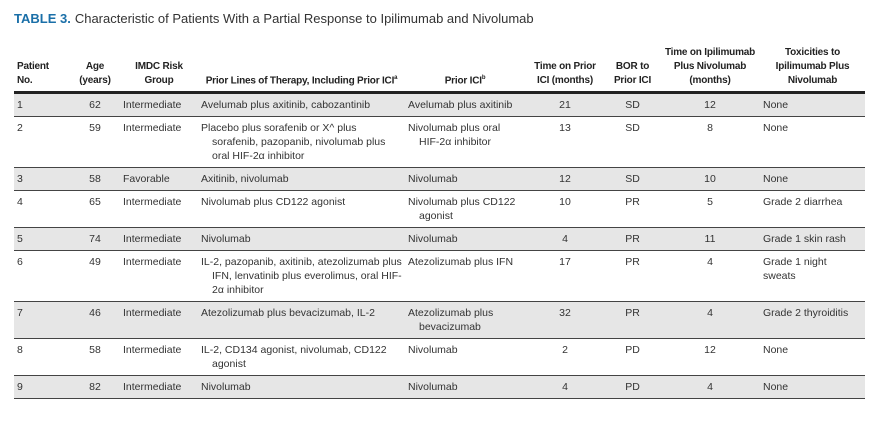  What do you see at coordinates (20, 105) in the screenshot?
I see `cell-patient: 1` at bounding box center [20, 105].